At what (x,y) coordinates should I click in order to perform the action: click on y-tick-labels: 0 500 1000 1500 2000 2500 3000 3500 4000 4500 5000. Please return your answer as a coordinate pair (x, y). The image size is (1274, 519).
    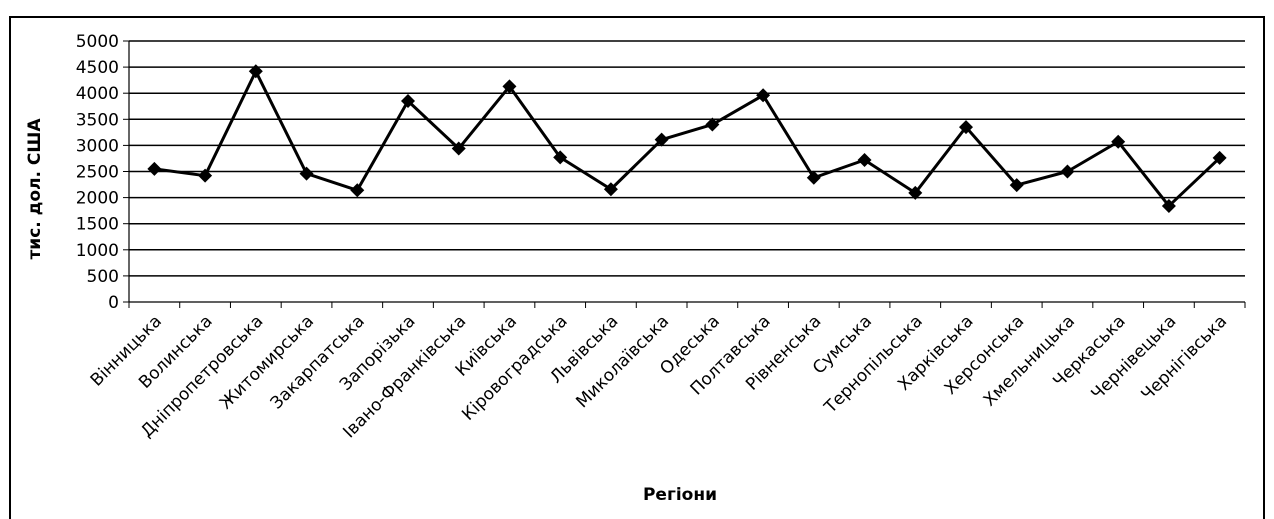
    Looking at the image, I should click on (97, 172).